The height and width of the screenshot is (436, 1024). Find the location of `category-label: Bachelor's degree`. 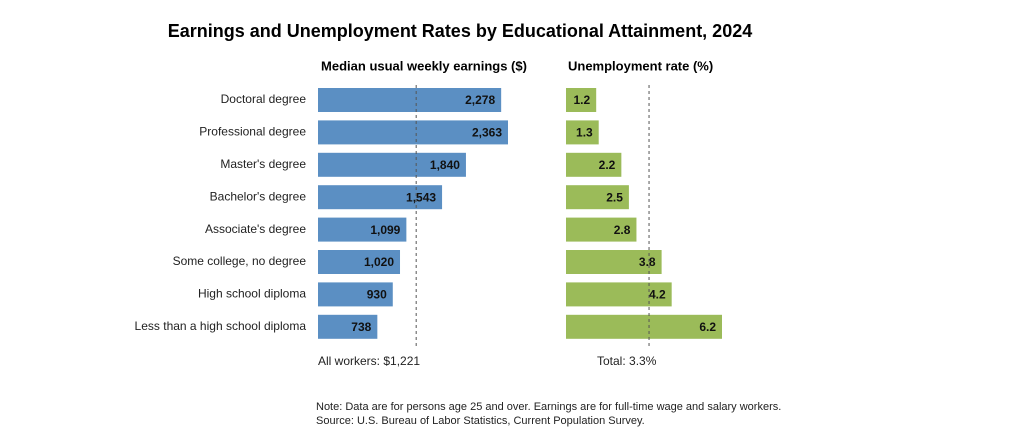

category-label: Bachelor's degree is located at coordinates (258, 196).